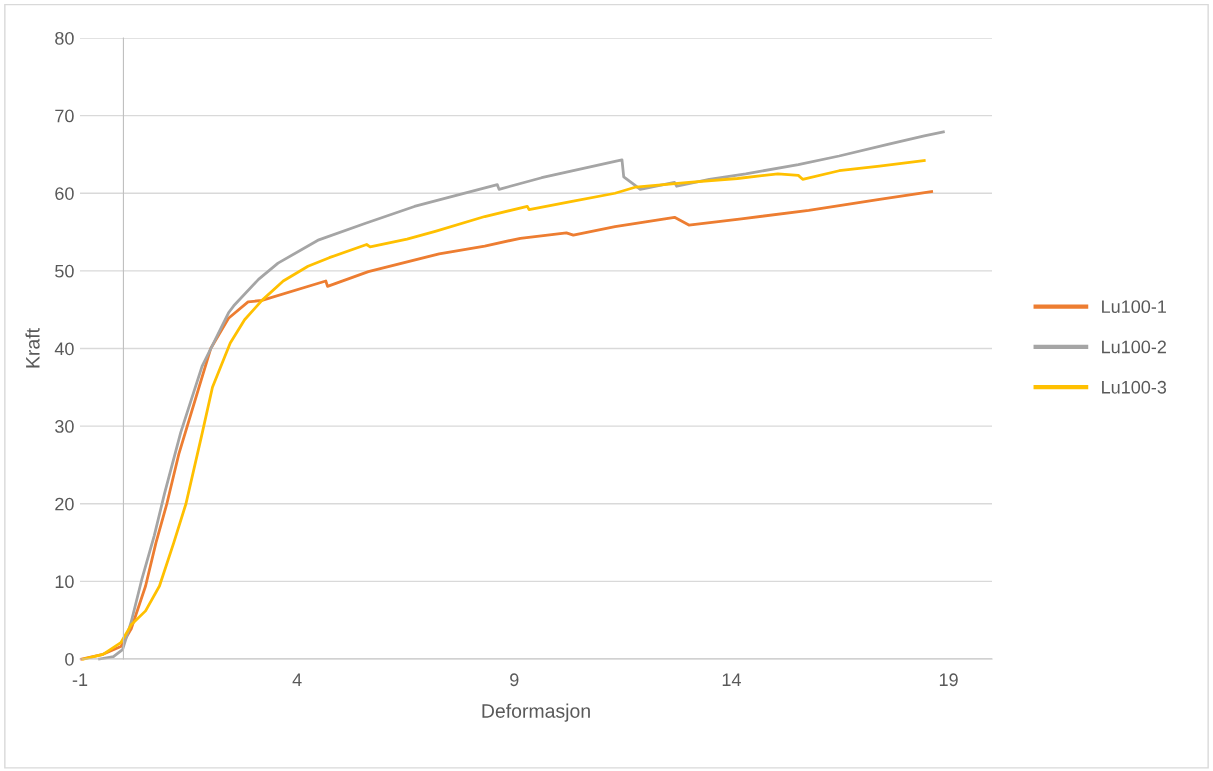  What do you see at coordinates (64, 426) in the screenshot?
I see `y-tick-label: 30` at bounding box center [64, 426].